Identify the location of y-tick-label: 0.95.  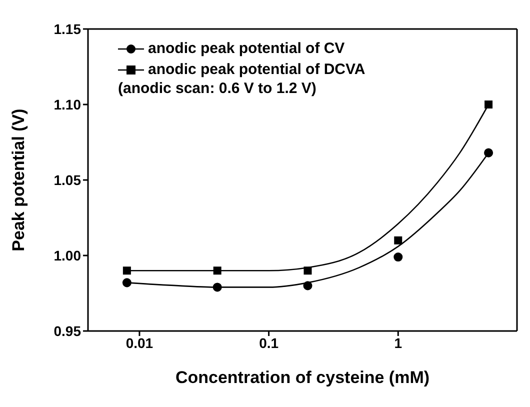
(68, 330).